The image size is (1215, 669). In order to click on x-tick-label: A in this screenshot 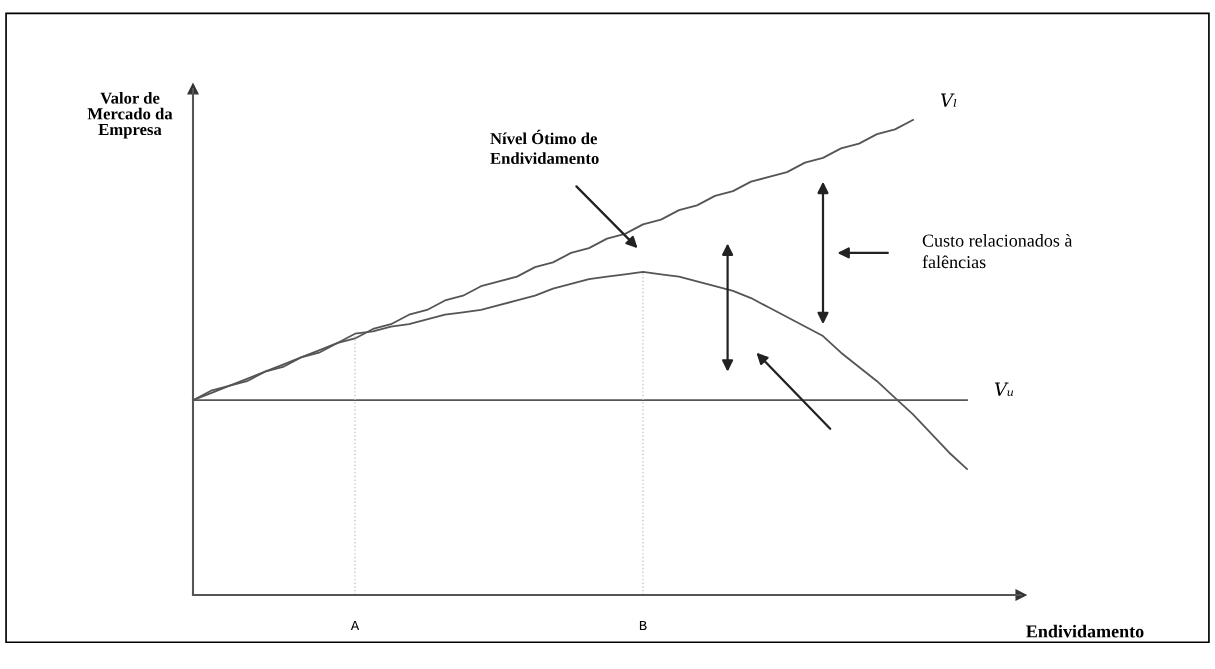, I will do `click(355, 625)`.